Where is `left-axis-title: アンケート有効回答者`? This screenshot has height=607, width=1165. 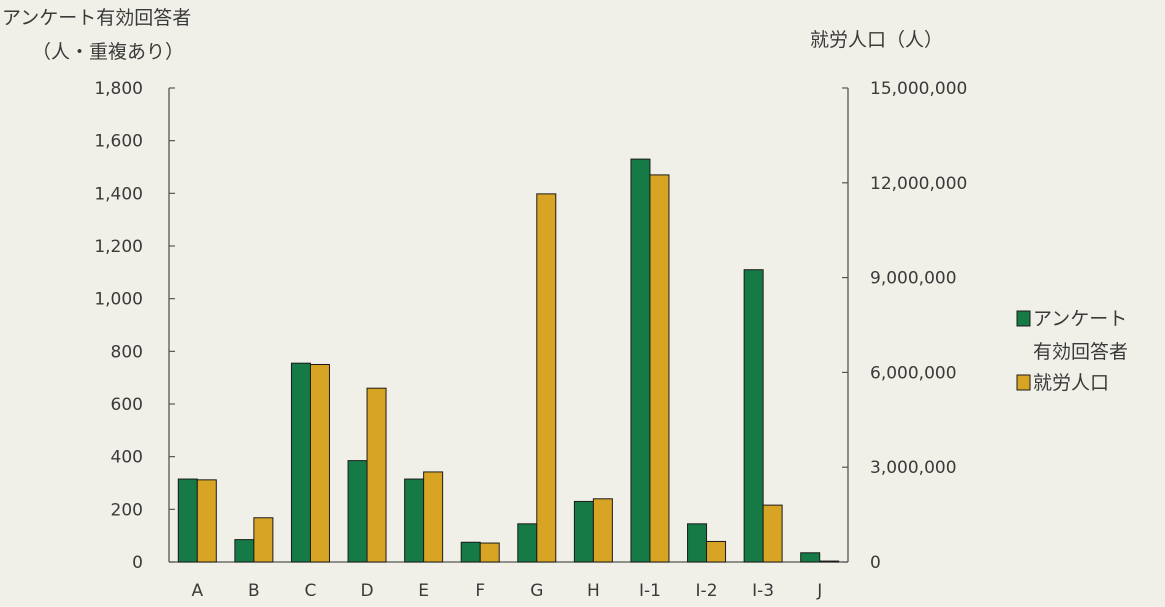 left-axis-title: アンケート有効回答者 is located at coordinates (96, 18).